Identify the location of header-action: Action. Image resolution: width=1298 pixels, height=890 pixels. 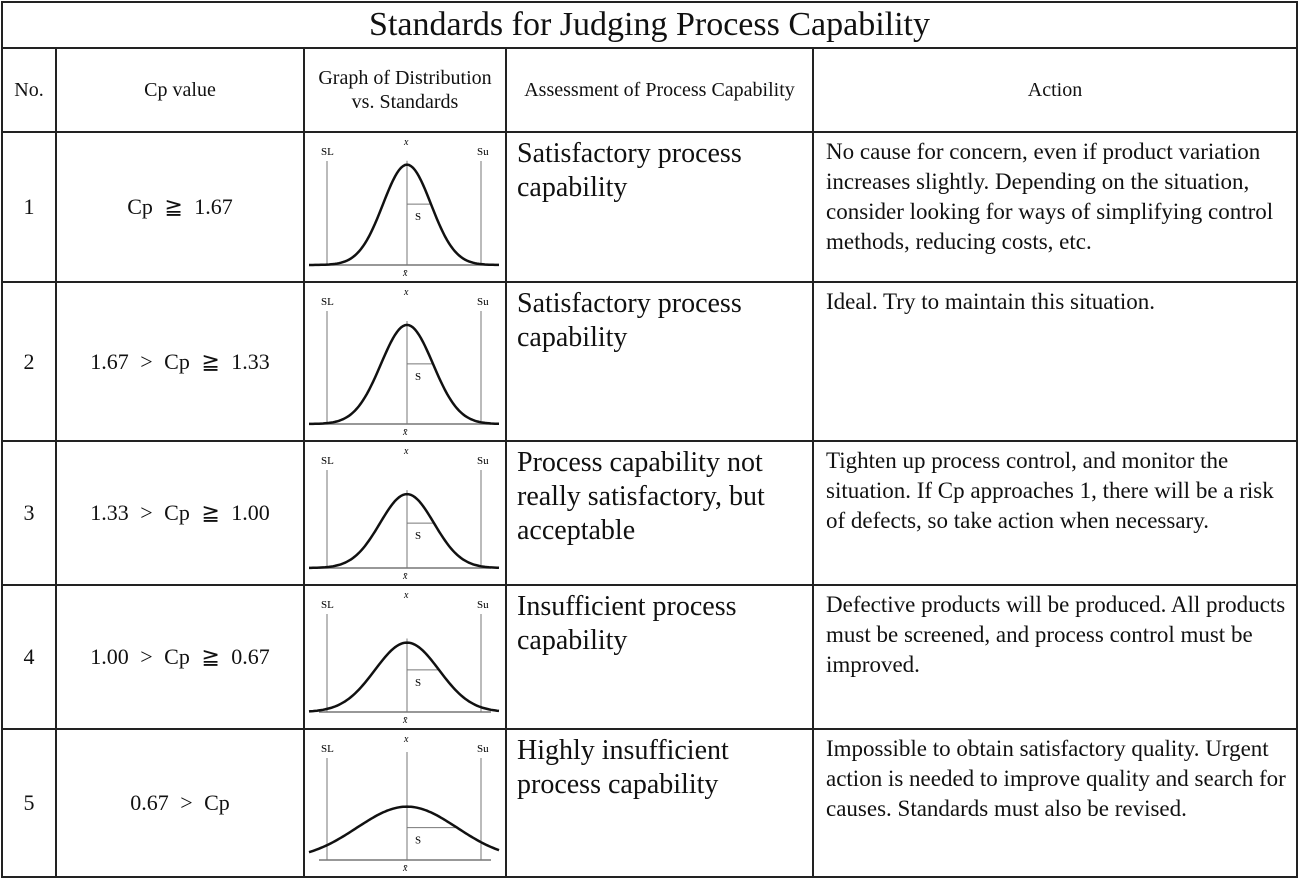
(1054, 90).